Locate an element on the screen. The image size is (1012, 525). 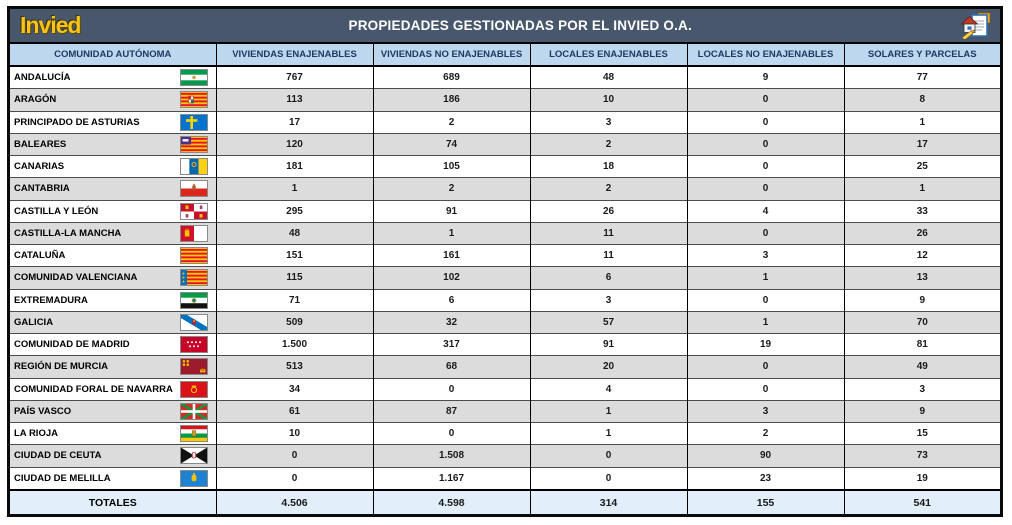
table-row: PRINCIPADO DE ASTURIAS 17 2 3 0 1 is located at coordinates (505, 122).